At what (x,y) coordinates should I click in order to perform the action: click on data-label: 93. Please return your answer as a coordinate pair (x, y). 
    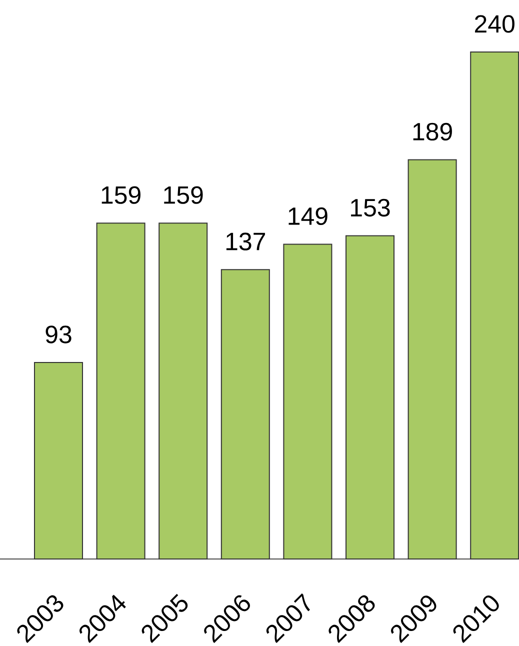
    Looking at the image, I should click on (59, 335).